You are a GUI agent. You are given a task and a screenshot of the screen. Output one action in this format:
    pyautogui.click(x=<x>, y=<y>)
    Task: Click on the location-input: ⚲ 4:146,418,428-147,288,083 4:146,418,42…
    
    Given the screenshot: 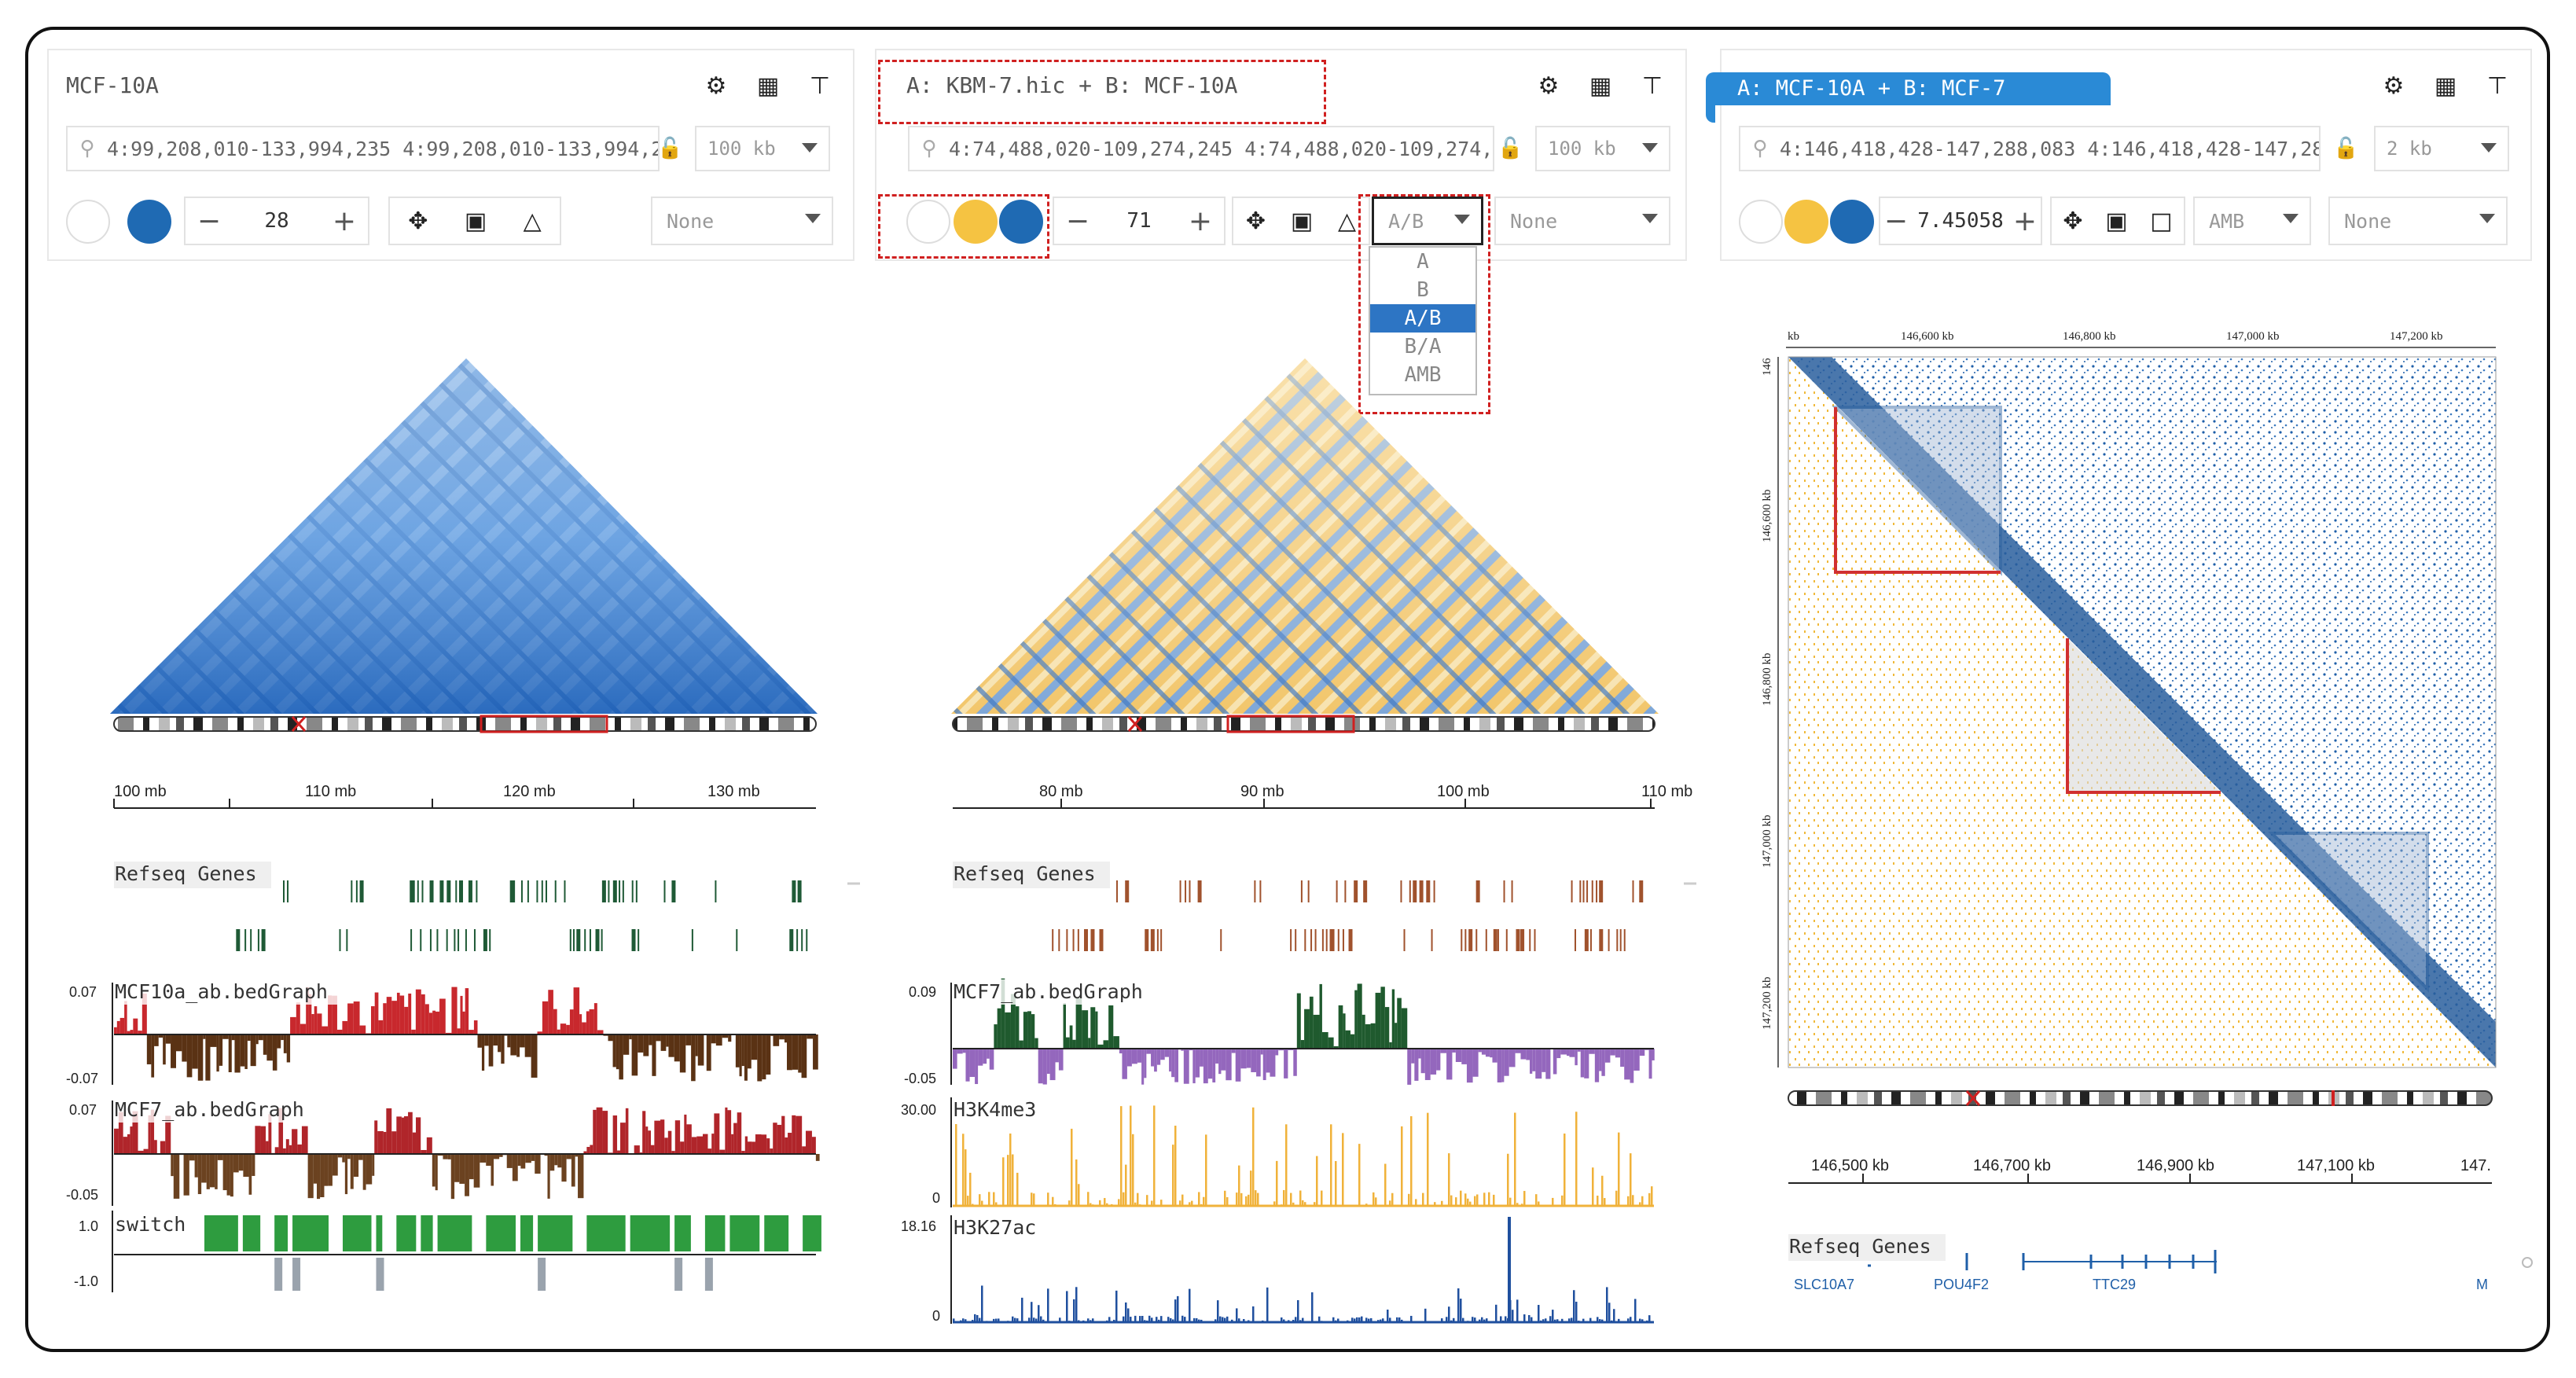 What is the action you would take?
    pyautogui.click(x=2030, y=149)
    